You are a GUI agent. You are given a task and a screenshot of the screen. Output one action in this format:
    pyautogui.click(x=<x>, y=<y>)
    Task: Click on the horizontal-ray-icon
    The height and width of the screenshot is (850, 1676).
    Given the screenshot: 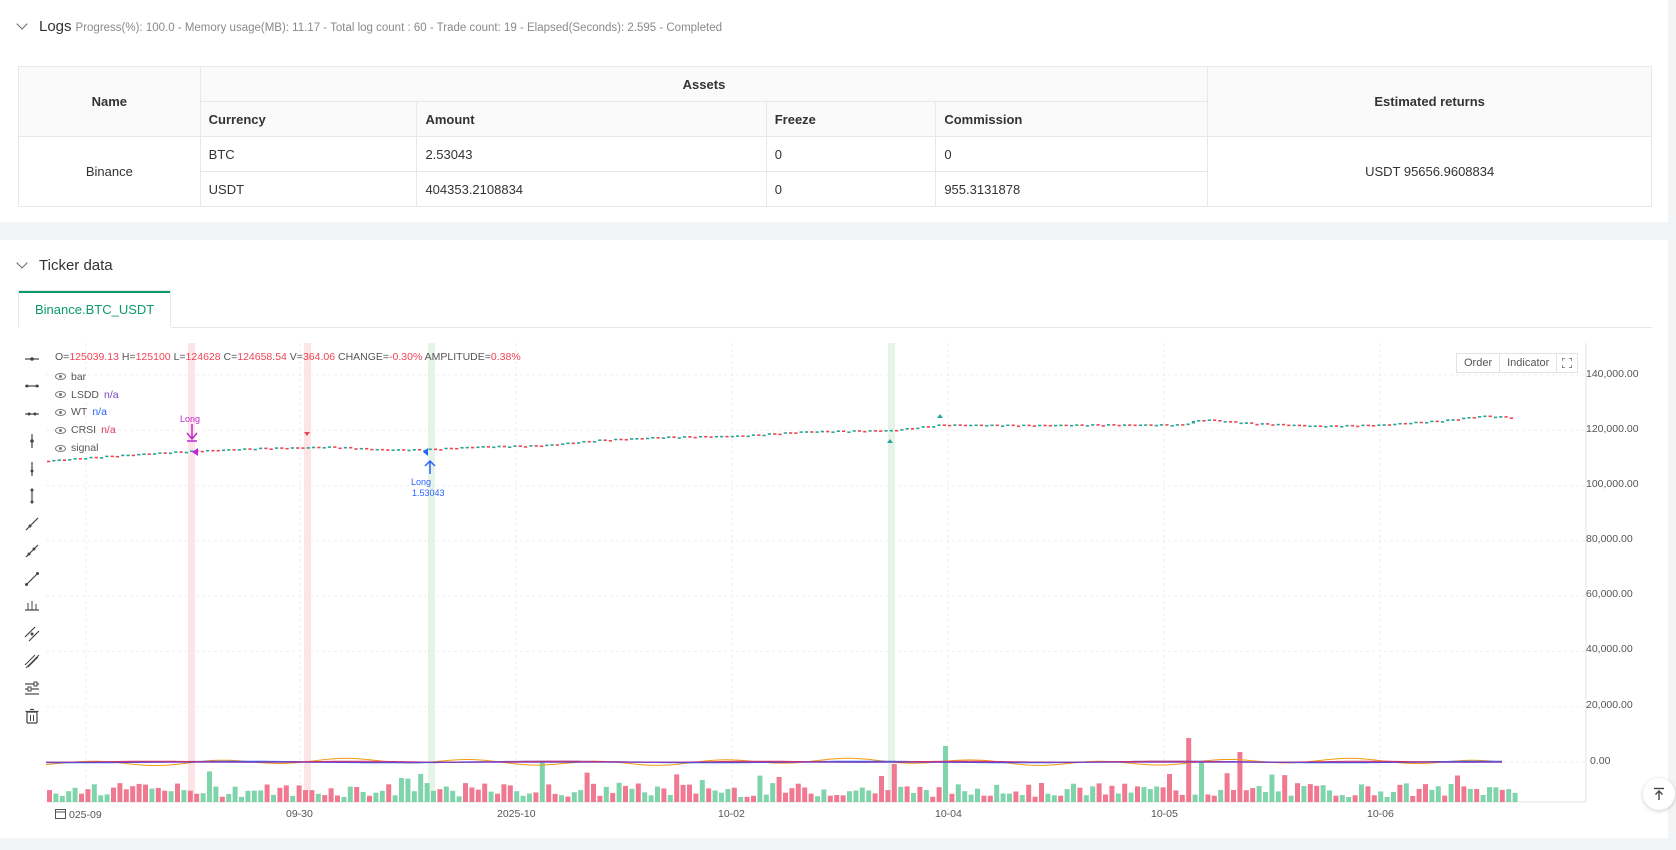 What is the action you would take?
    pyautogui.click(x=32, y=359)
    